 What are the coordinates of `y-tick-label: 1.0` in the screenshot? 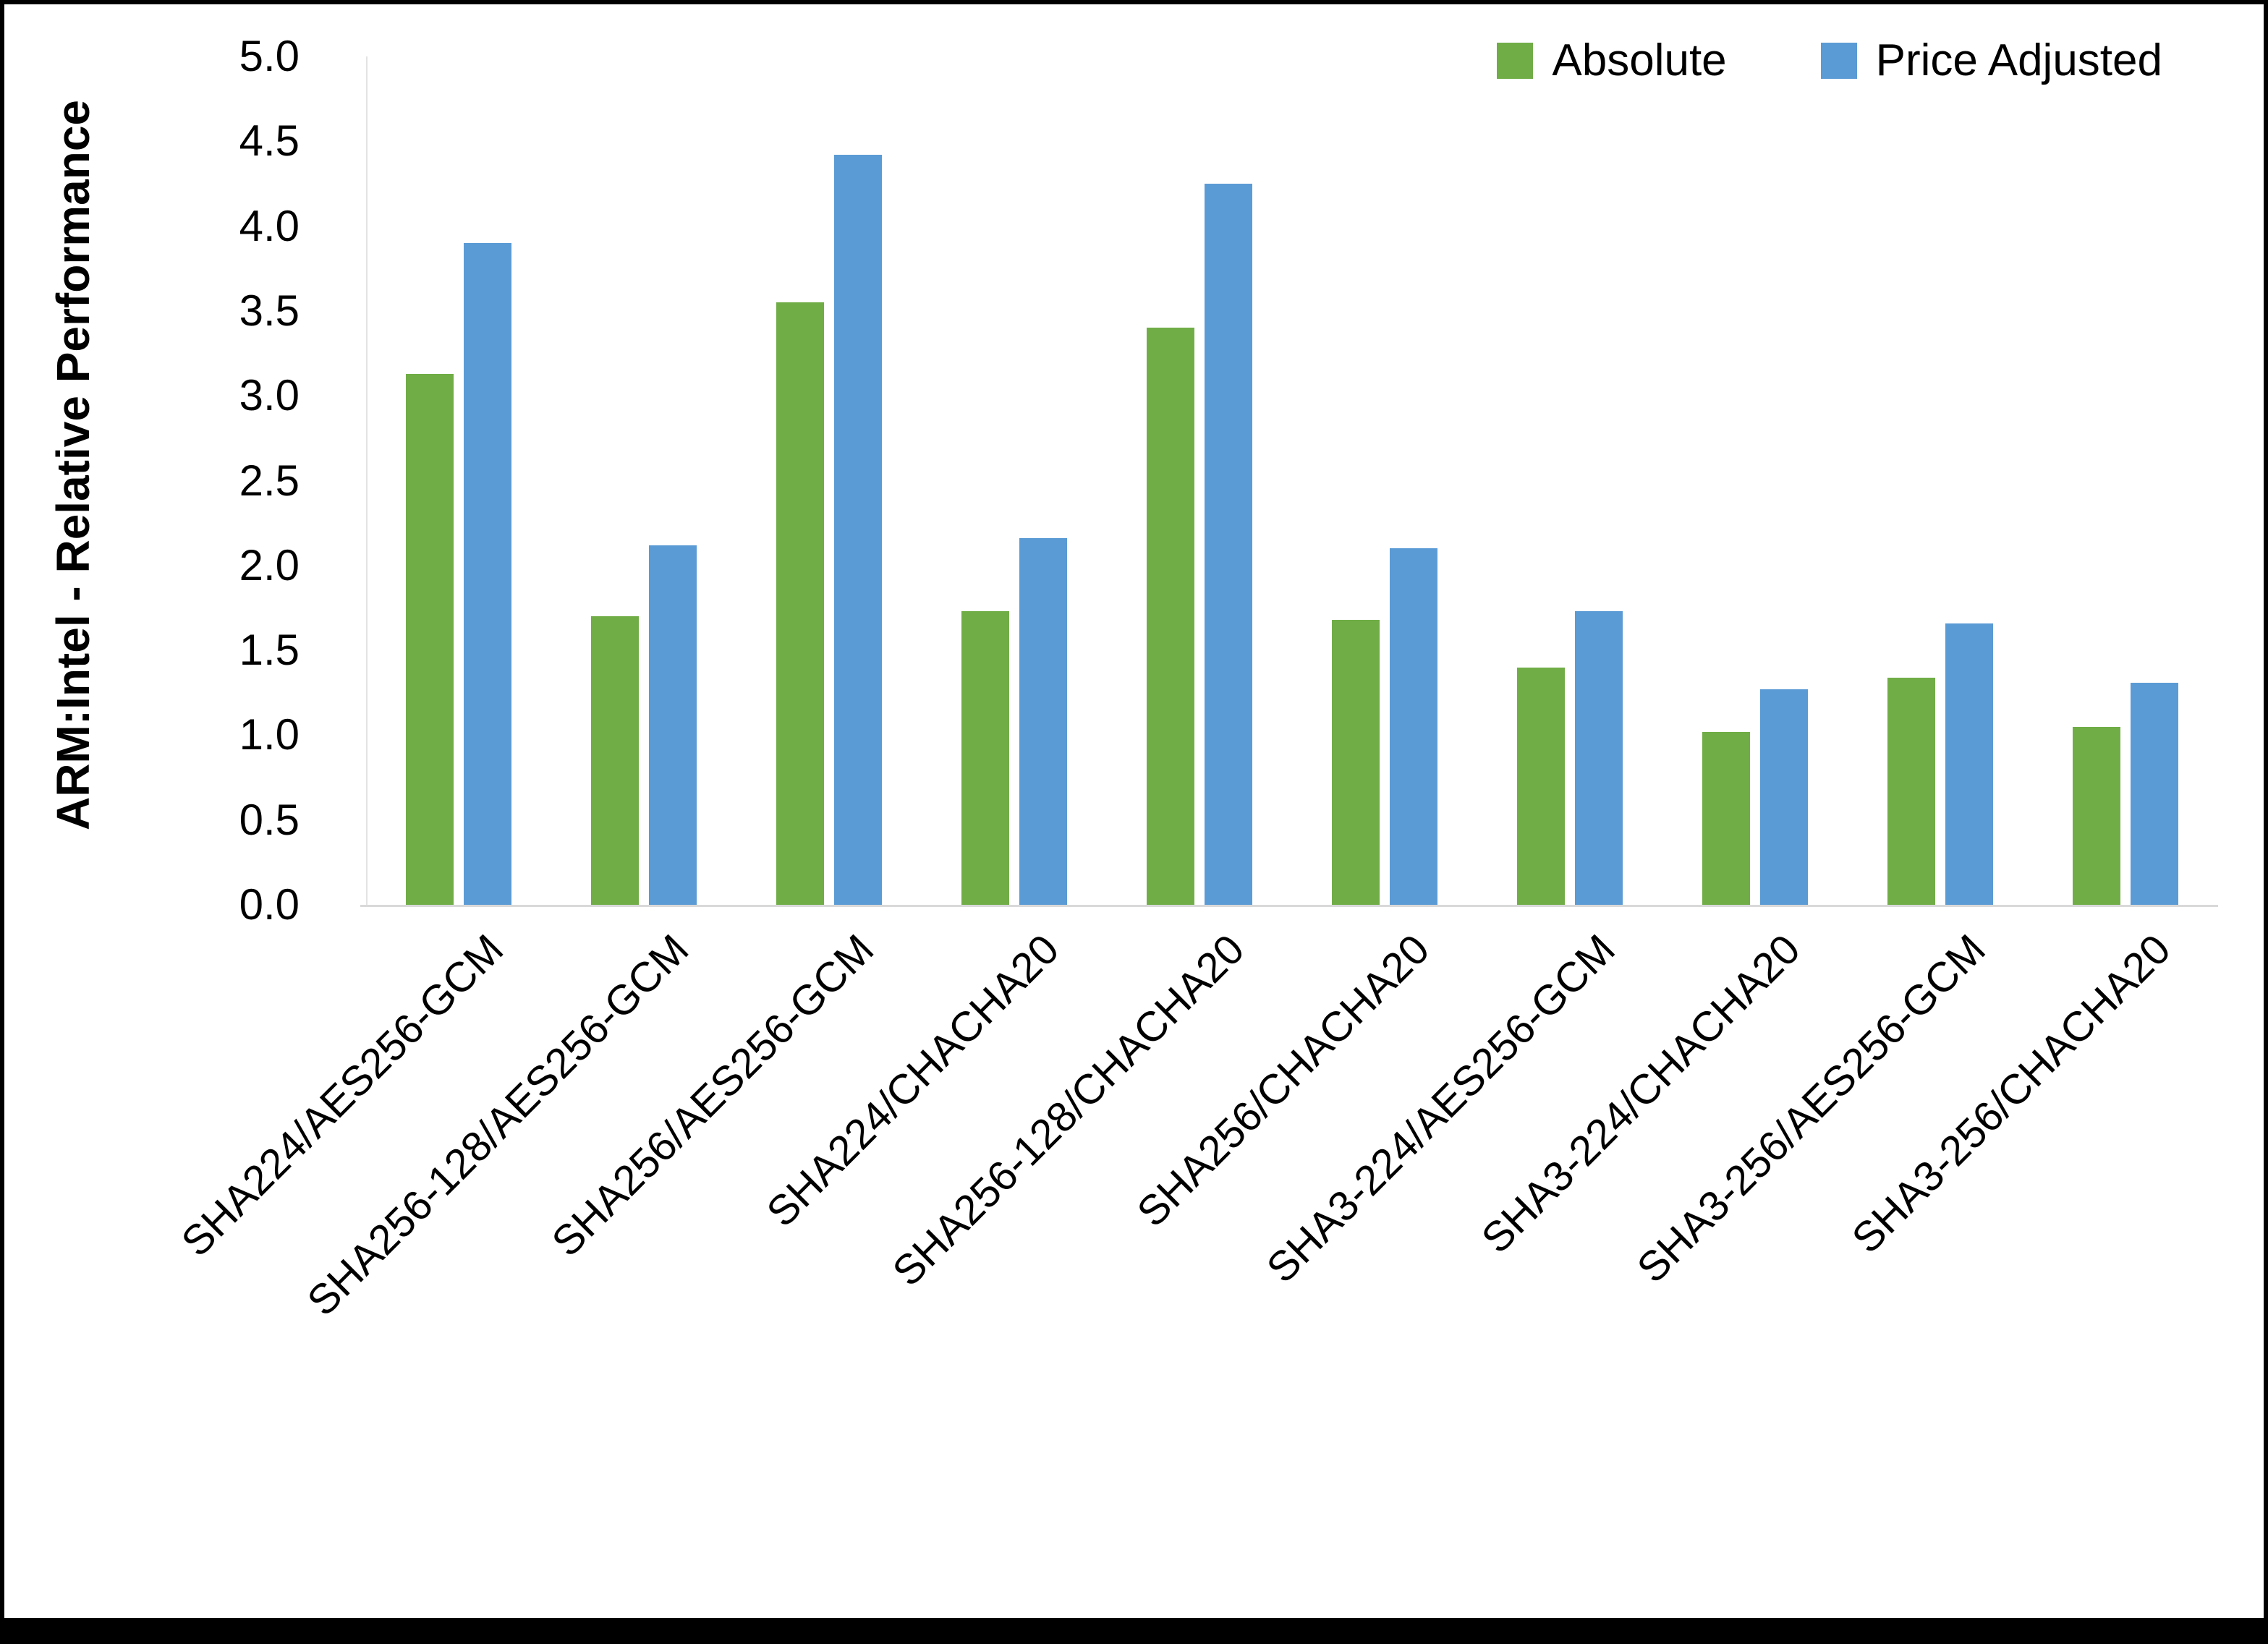 It's located at (269, 734).